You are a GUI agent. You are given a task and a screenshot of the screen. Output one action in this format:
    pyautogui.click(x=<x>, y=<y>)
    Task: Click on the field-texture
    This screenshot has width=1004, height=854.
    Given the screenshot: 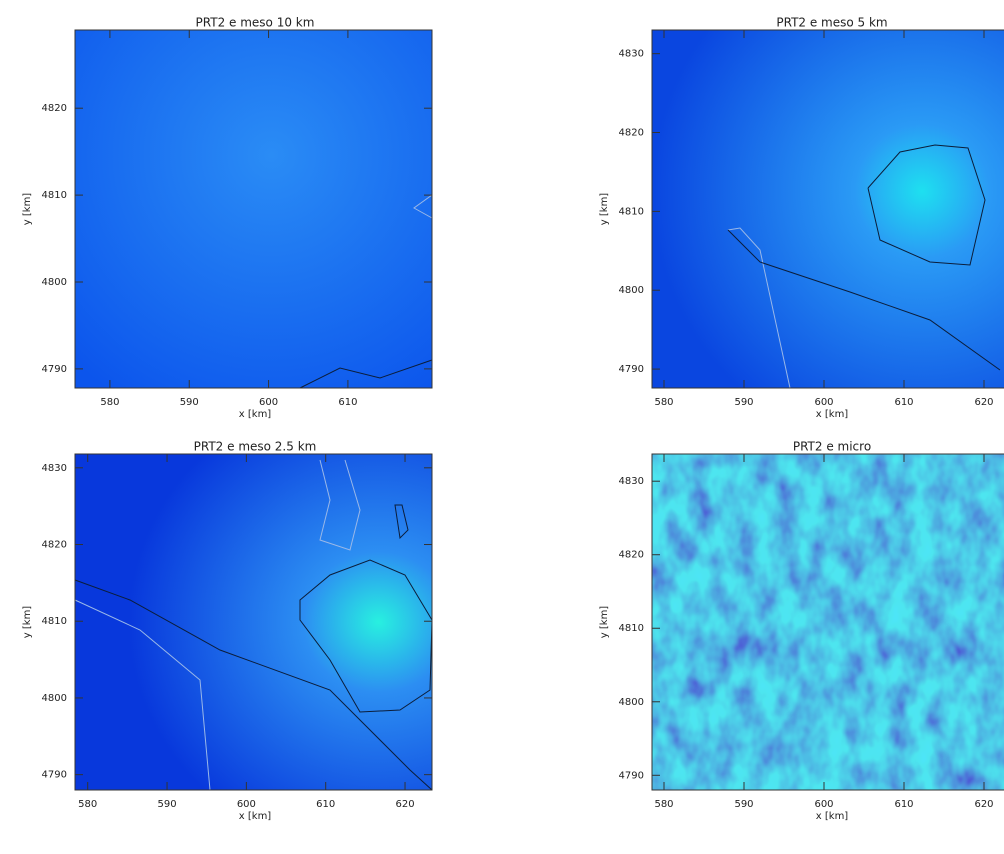 What is the action you would take?
    pyautogui.click(x=828, y=622)
    